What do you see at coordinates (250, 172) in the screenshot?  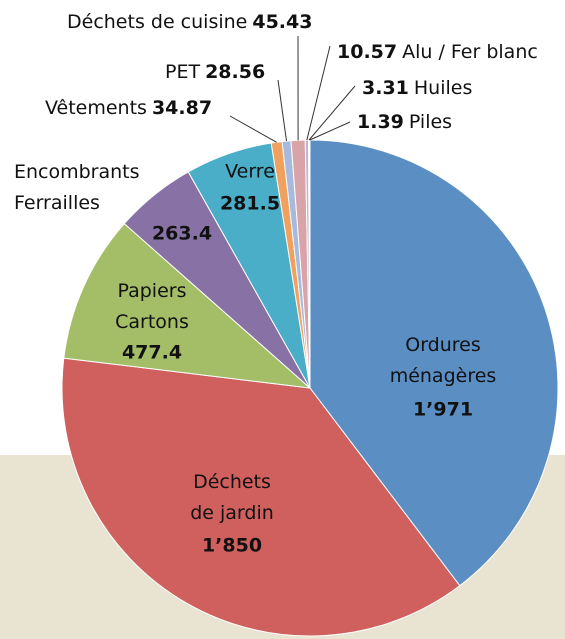 I see `category-label: Verre` at bounding box center [250, 172].